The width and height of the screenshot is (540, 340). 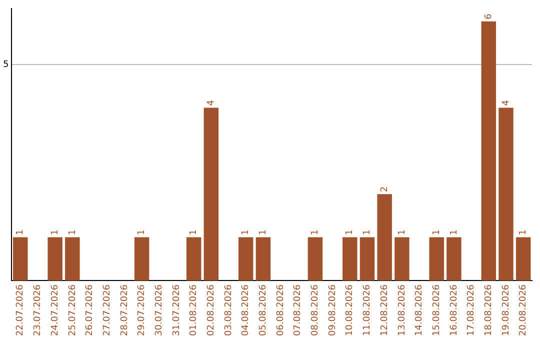 I want to click on x-tick-label: 15.08.2026, so click(x=437, y=310).